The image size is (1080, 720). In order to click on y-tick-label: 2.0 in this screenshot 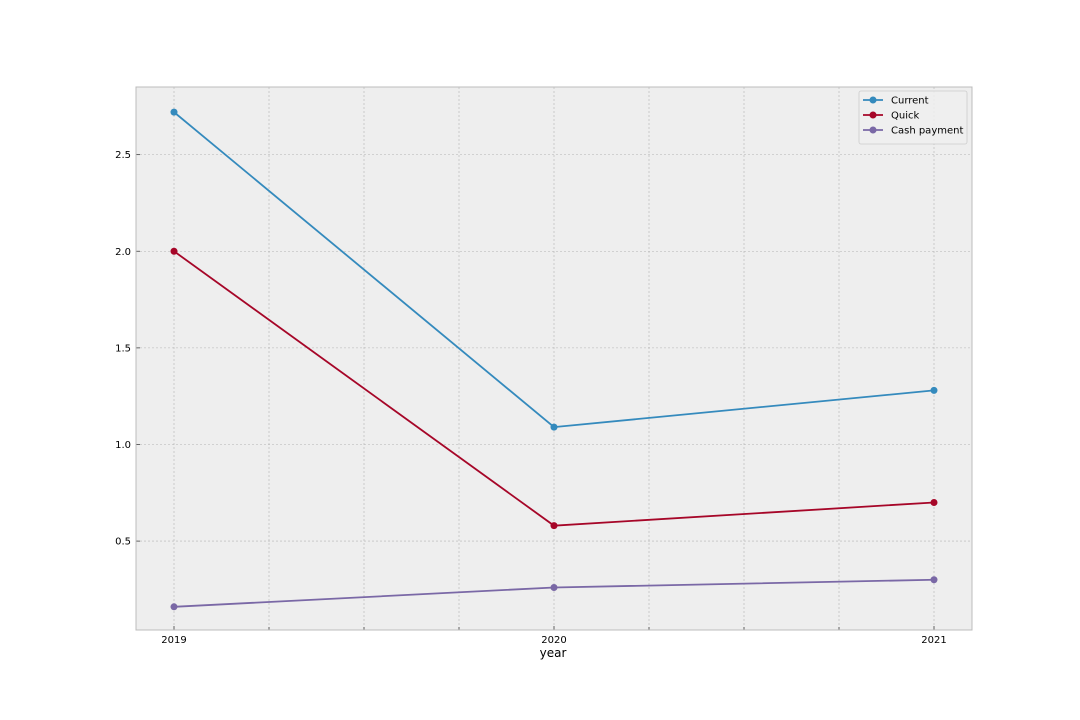, I will do `click(123, 252)`.